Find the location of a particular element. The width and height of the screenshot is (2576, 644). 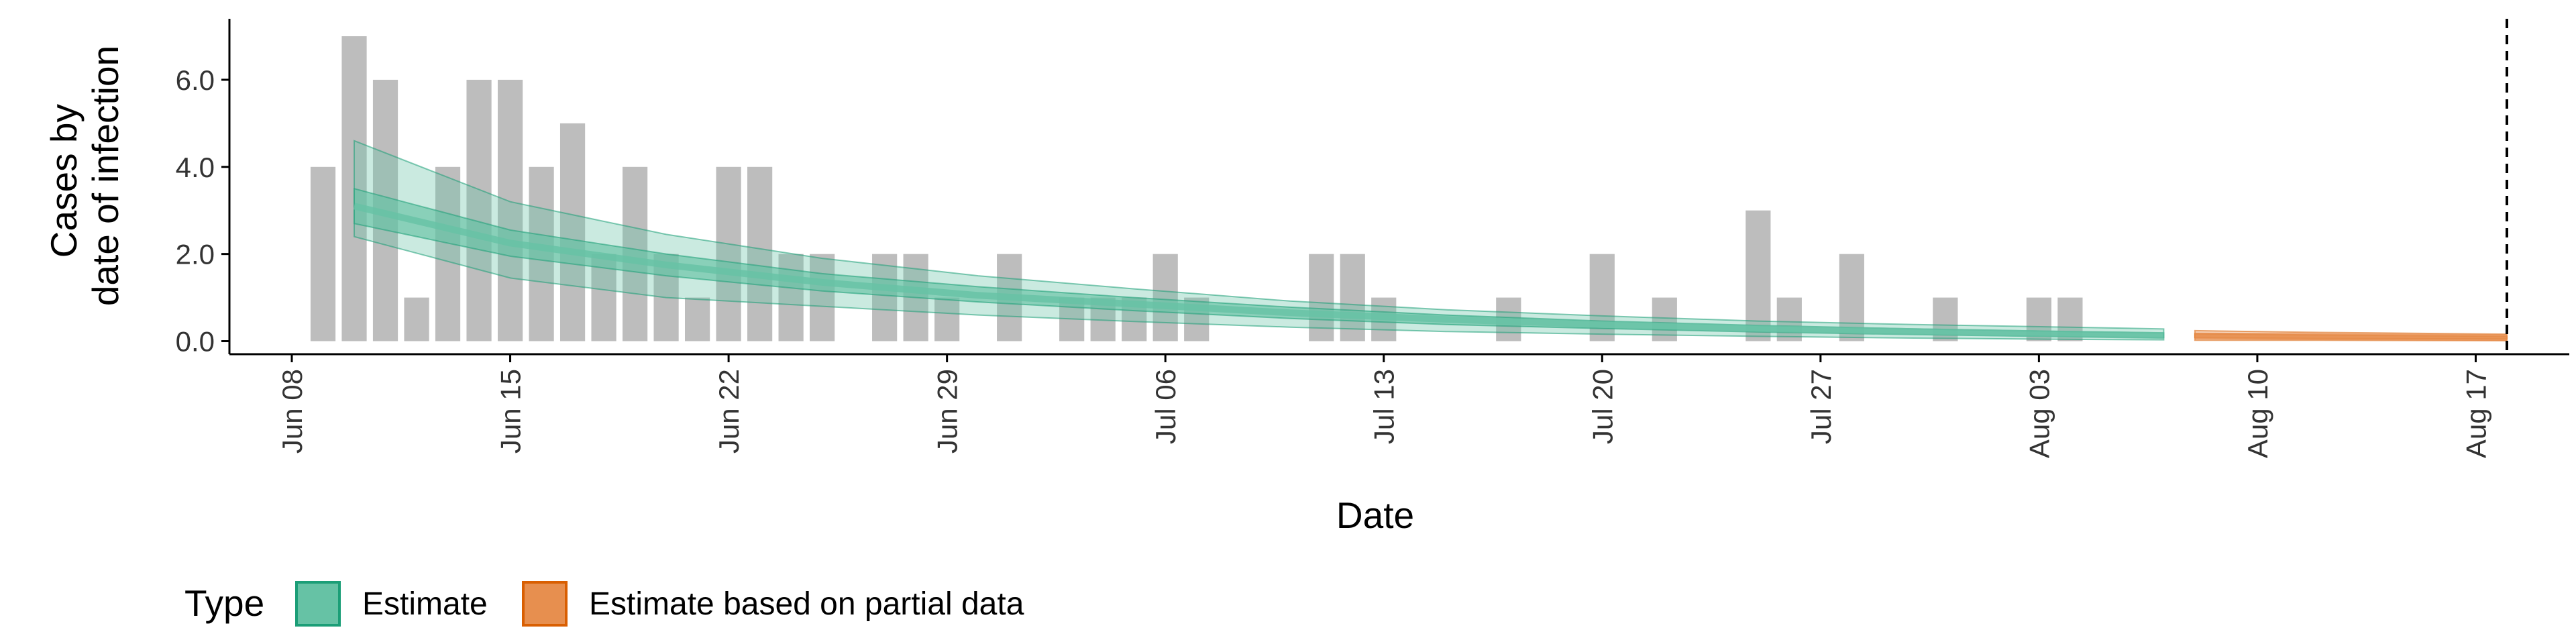

x-tick-label: Jun 08 is located at coordinates (292, 411).